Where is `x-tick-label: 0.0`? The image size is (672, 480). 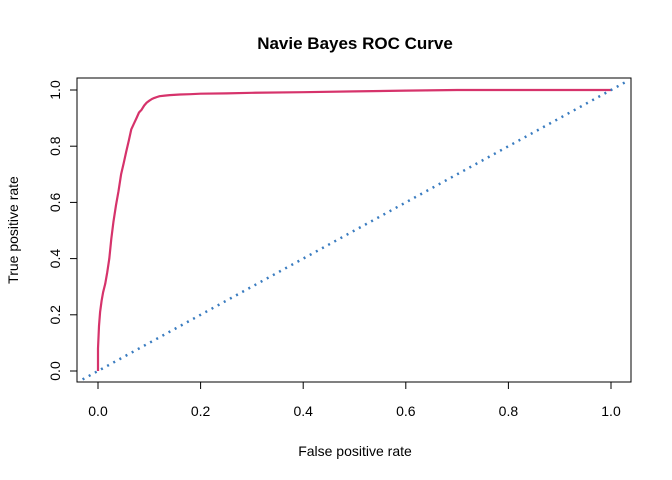
x-tick-label: 0.0 is located at coordinates (98, 411).